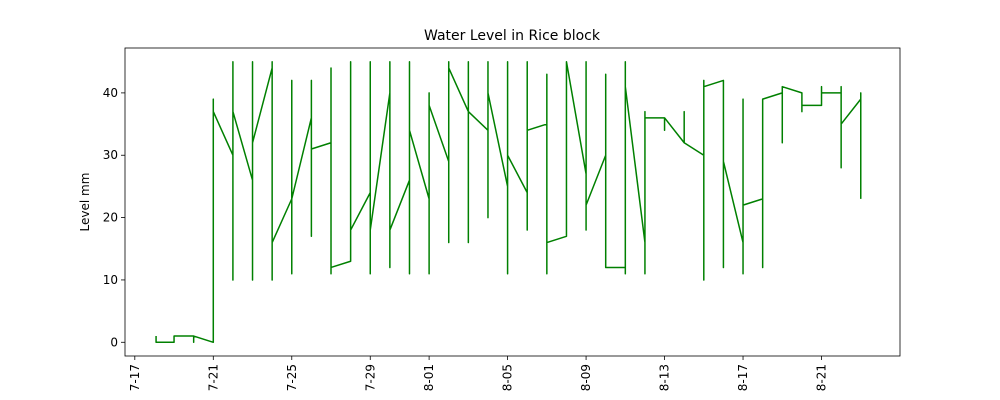 This screenshot has width=1000, height=400. What do you see at coordinates (508, 377) in the screenshot?
I see `x-tick-label: 8-05` at bounding box center [508, 377].